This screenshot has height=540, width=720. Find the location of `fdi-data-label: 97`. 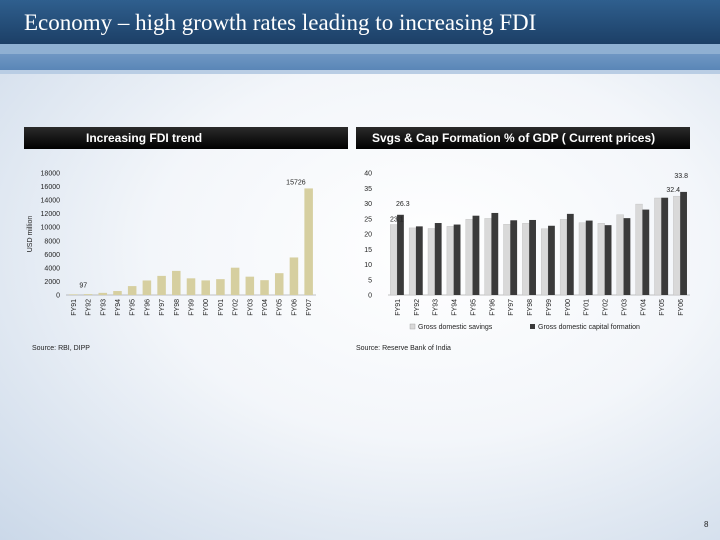

fdi-data-label: 97 is located at coordinates (83, 285).